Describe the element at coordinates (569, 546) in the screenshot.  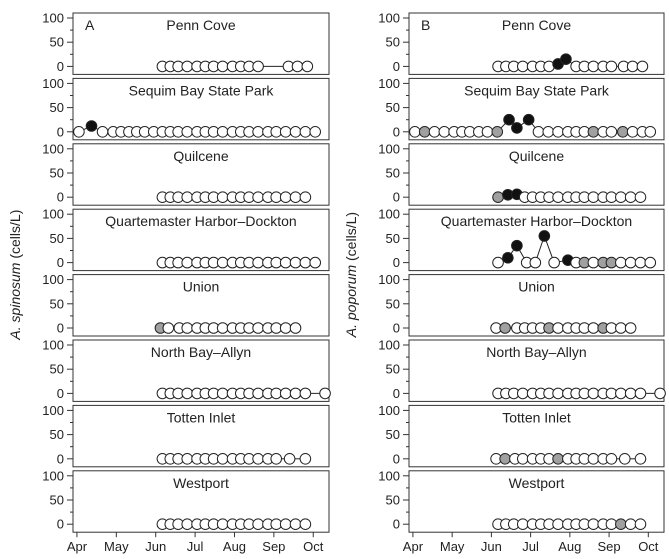
I see `x-tick-label: Aug` at that location.